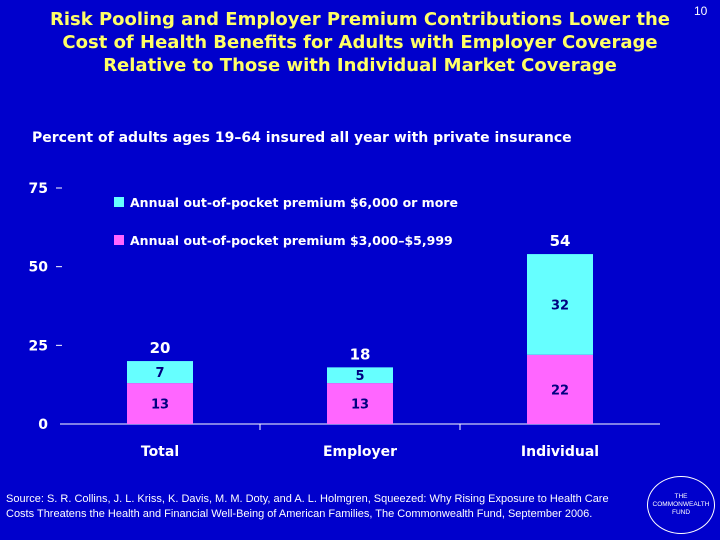 The image size is (720, 540). Describe the element at coordinates (160, 452) in the screenshot. I see `x-category-label: Total` at that location.